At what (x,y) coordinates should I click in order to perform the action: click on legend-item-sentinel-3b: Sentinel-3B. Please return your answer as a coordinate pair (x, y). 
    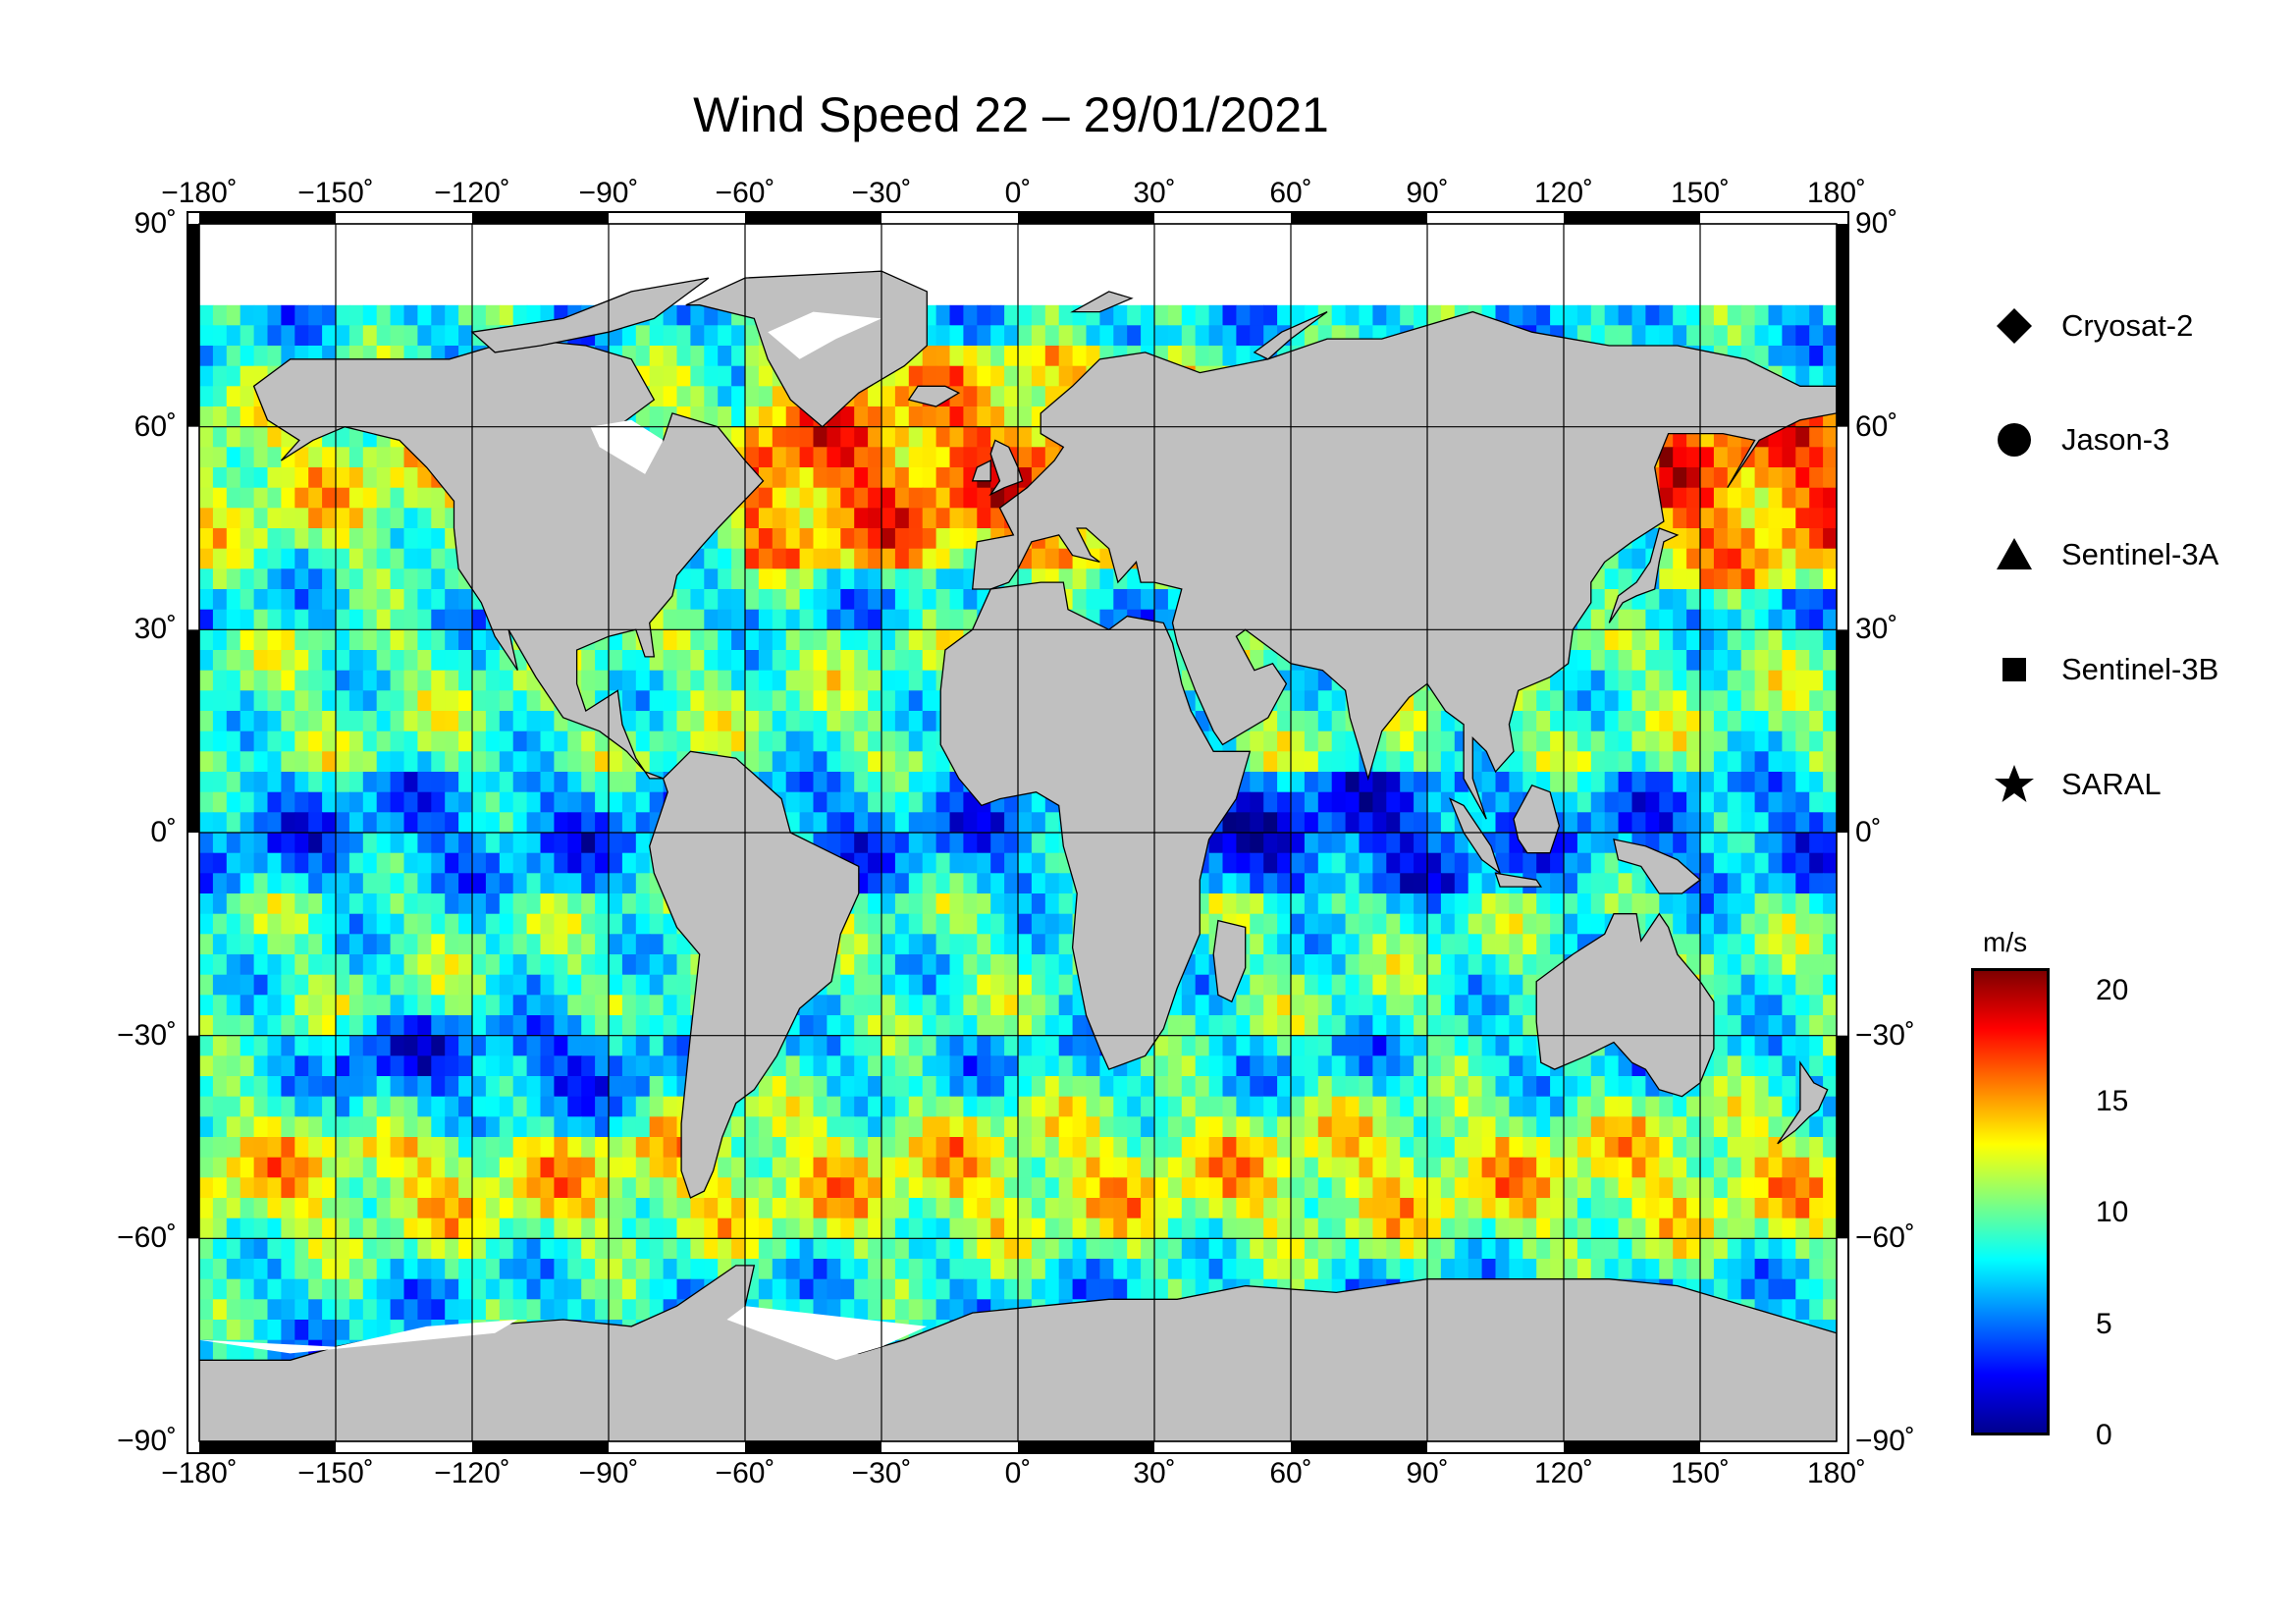
    Looking at the image, I should click on (2105, 669).